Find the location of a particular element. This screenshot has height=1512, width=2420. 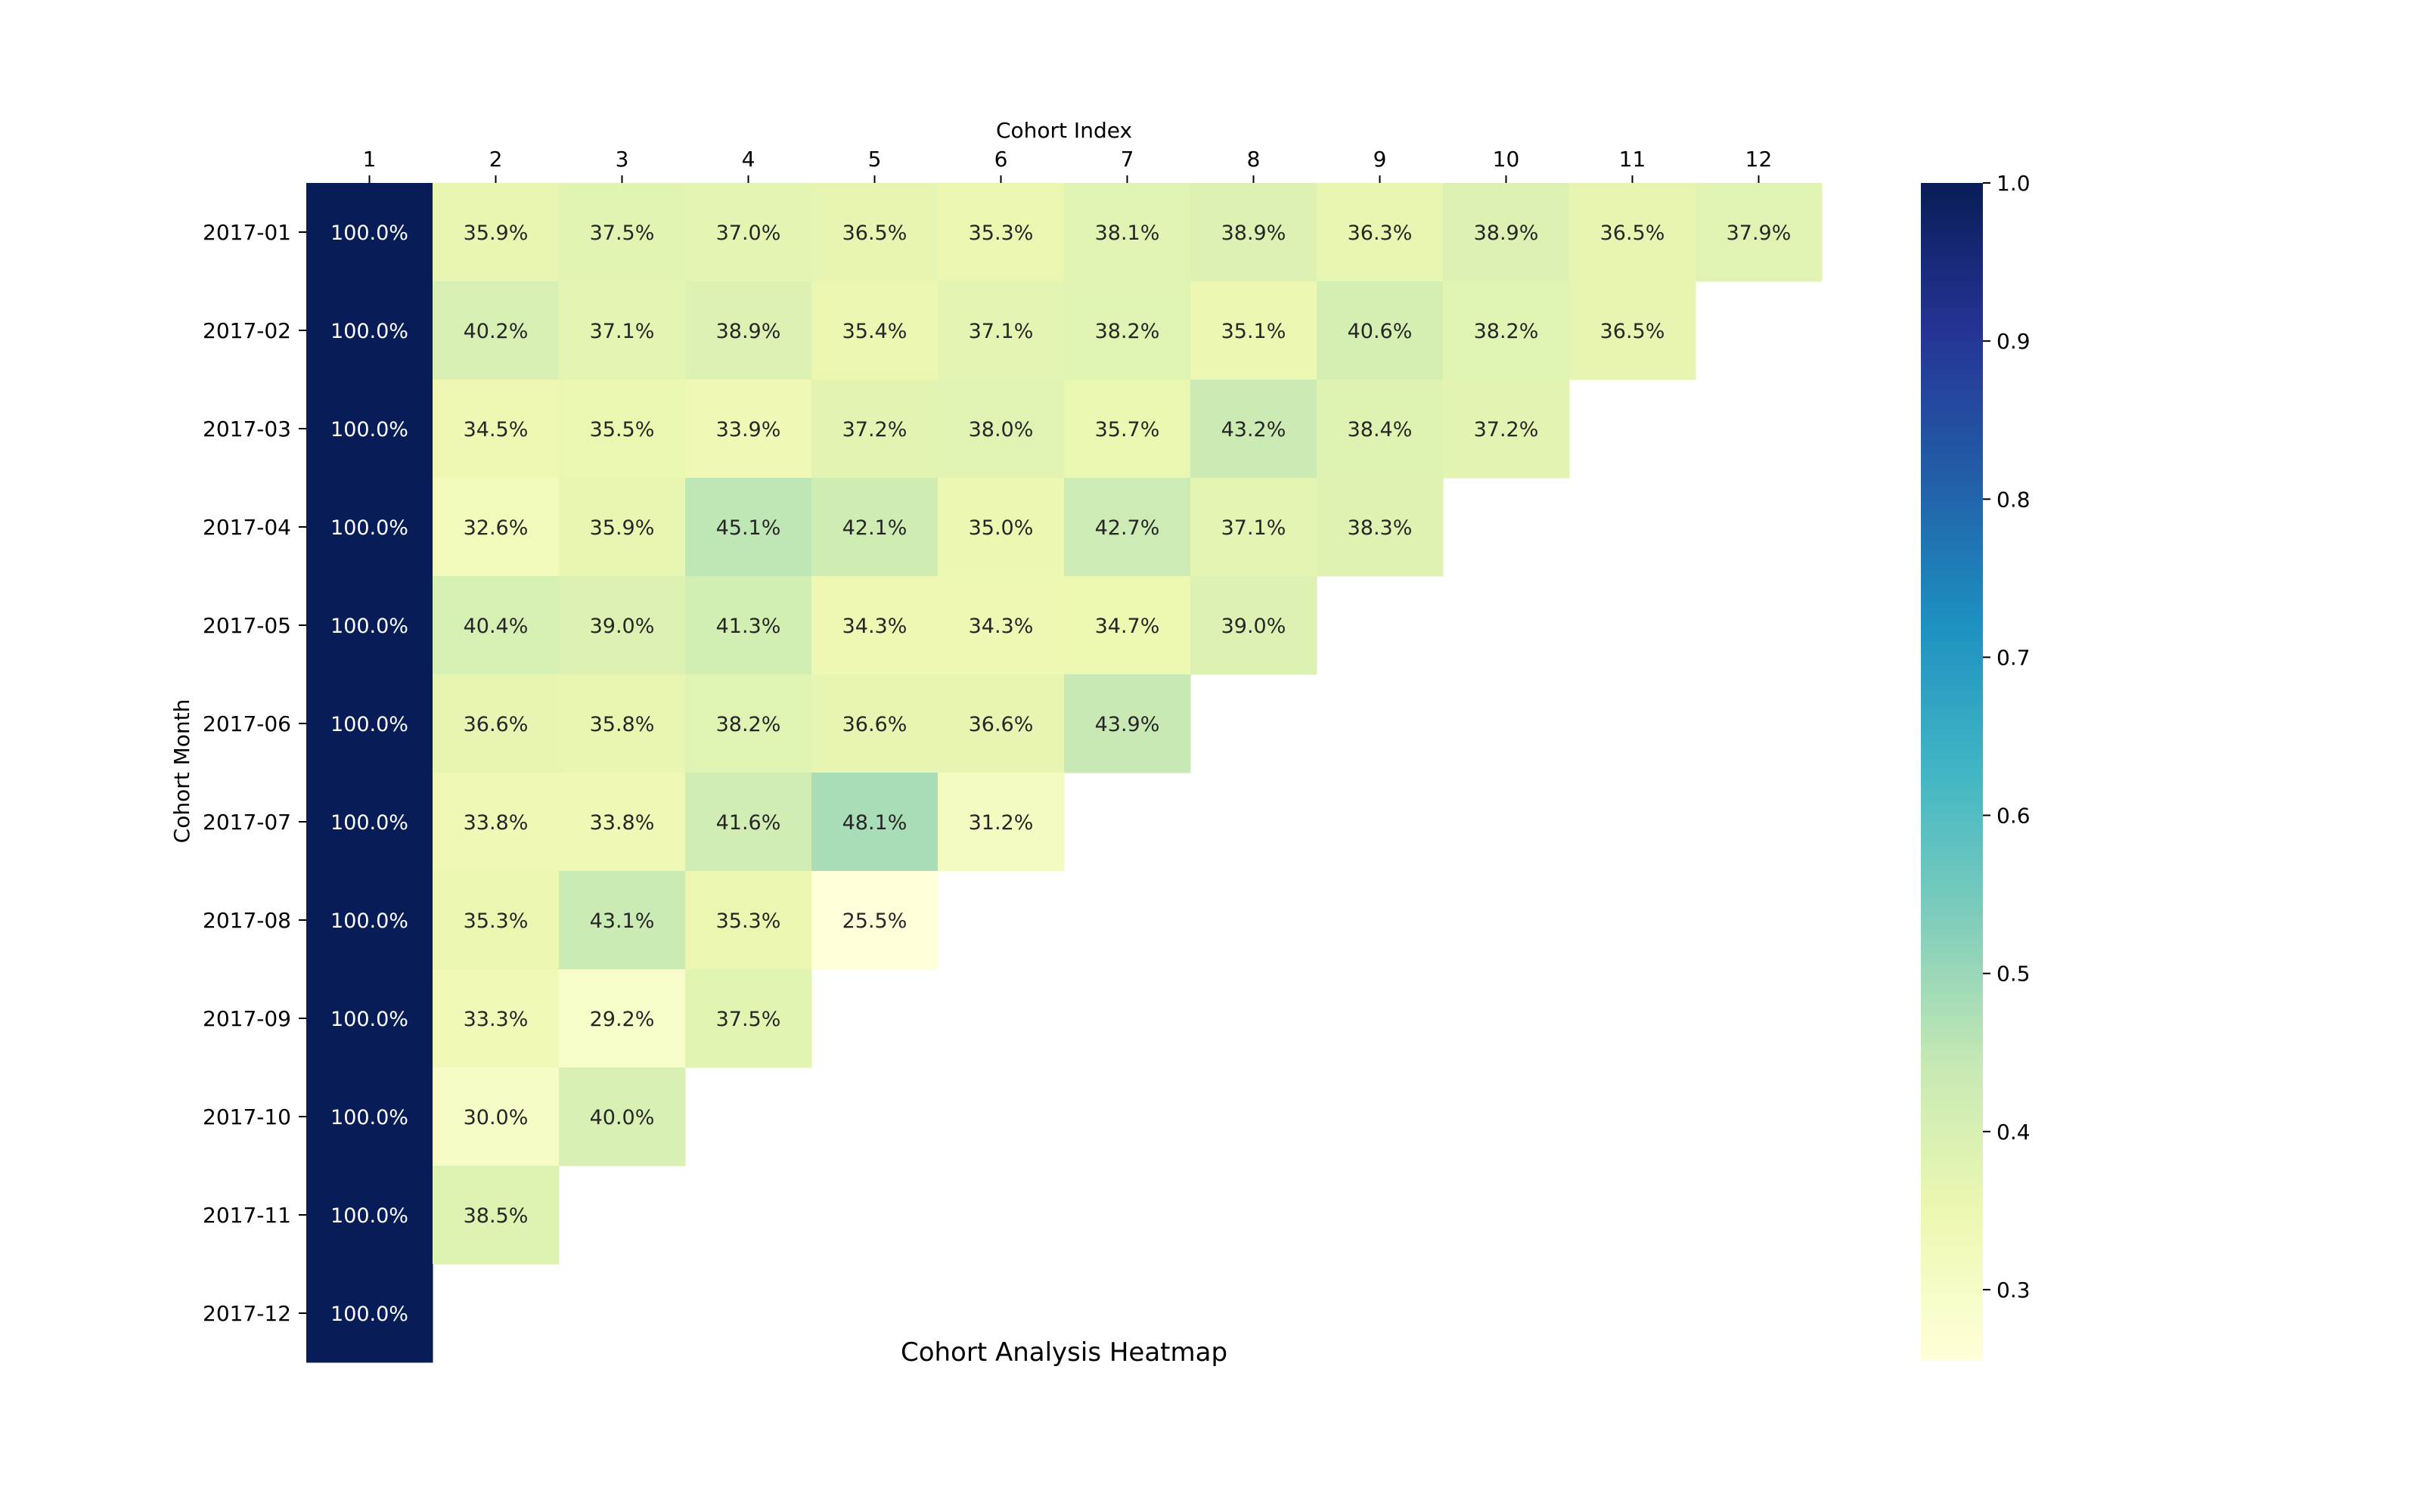

cell-annotation: 35.3% is located at coordinates (496, 921).